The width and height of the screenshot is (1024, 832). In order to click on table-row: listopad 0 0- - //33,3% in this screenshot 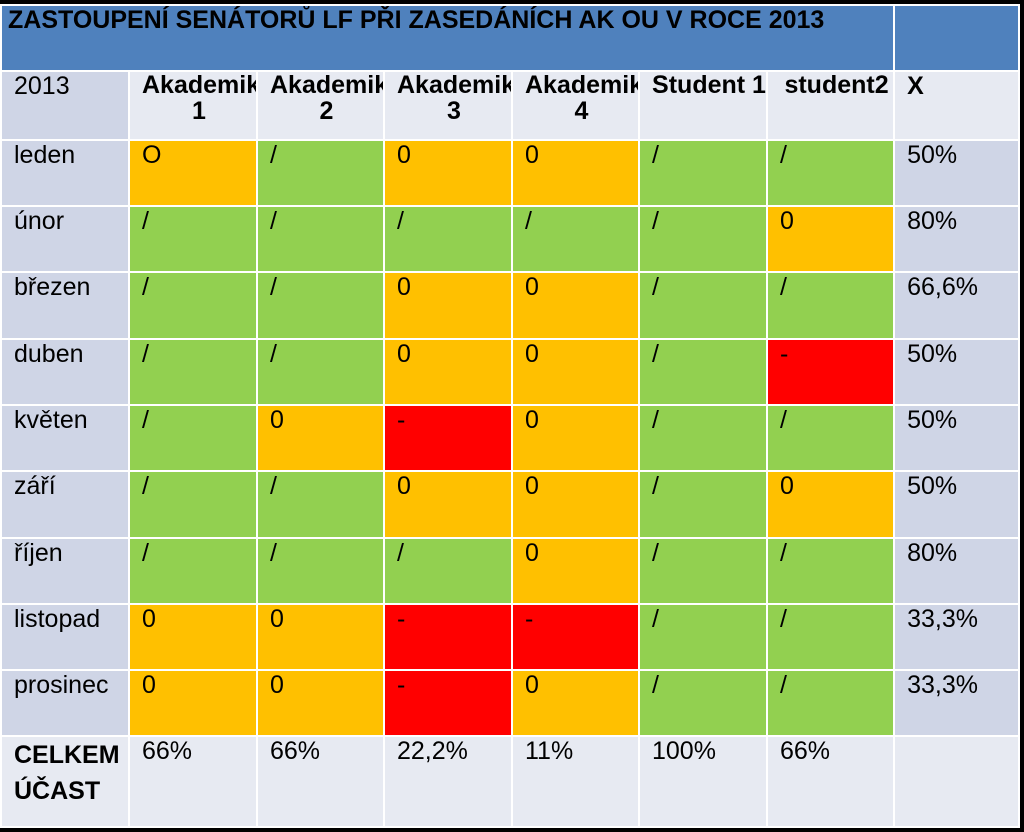, I will do `click(510, 637)`.